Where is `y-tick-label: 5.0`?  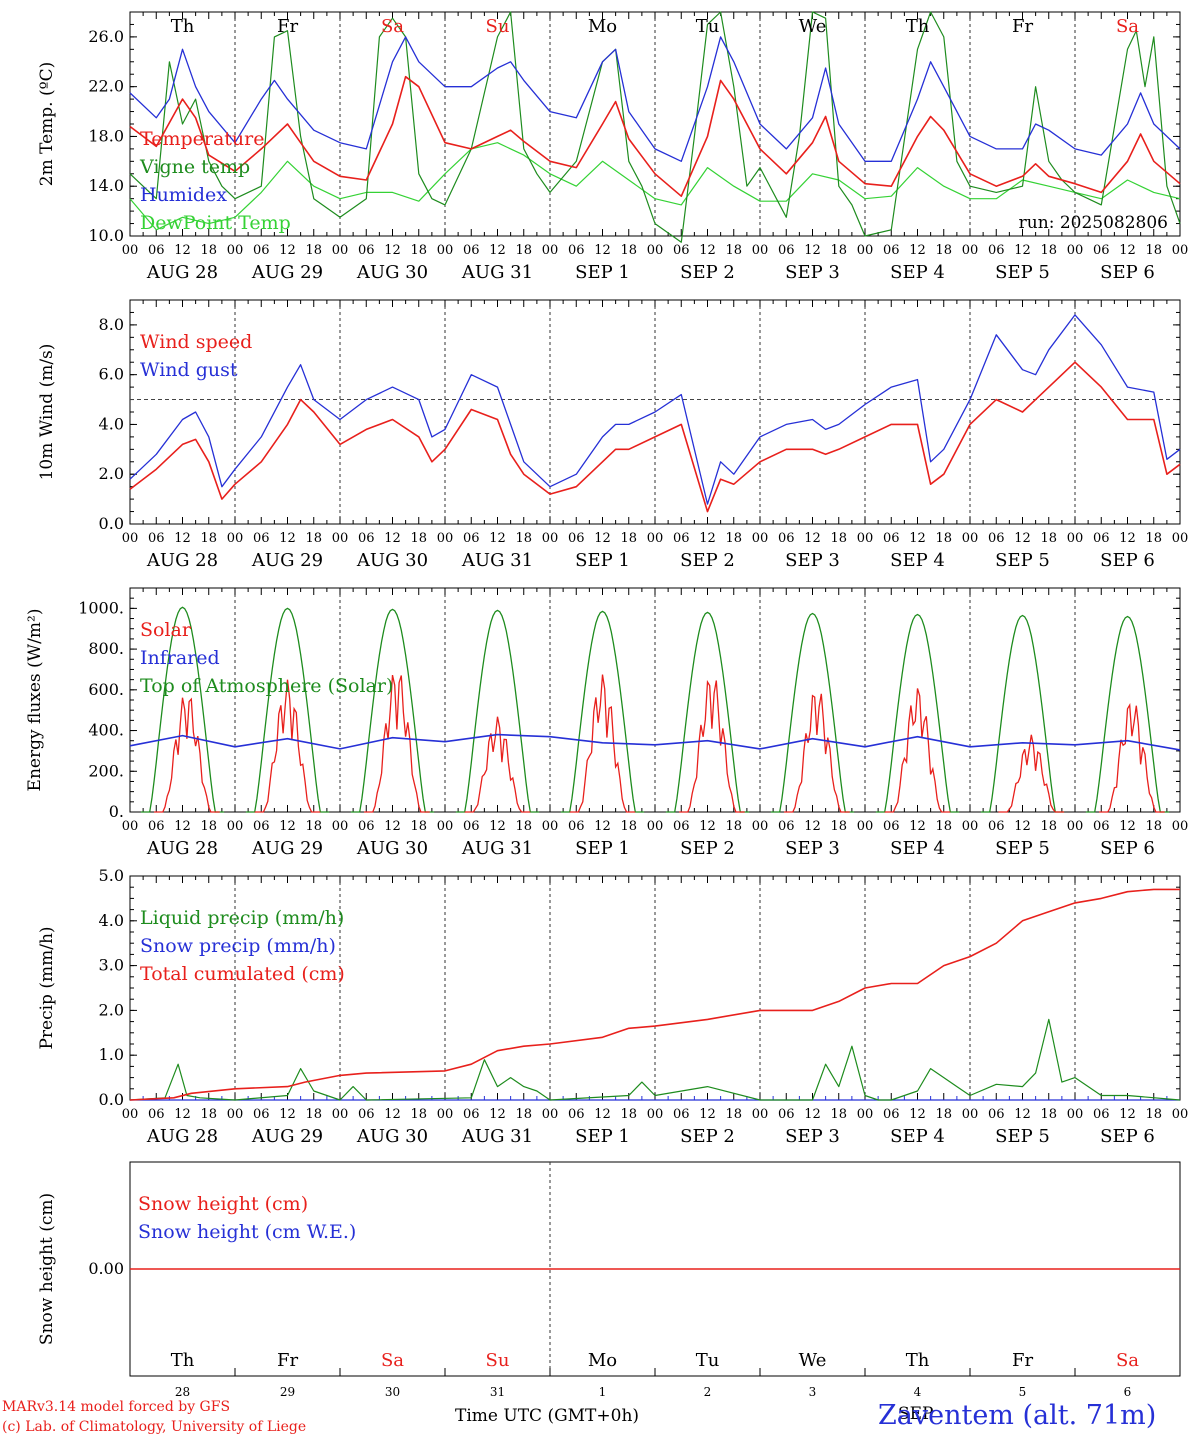
y-tick-label: 5.0 is located at coordinates (111, 875).